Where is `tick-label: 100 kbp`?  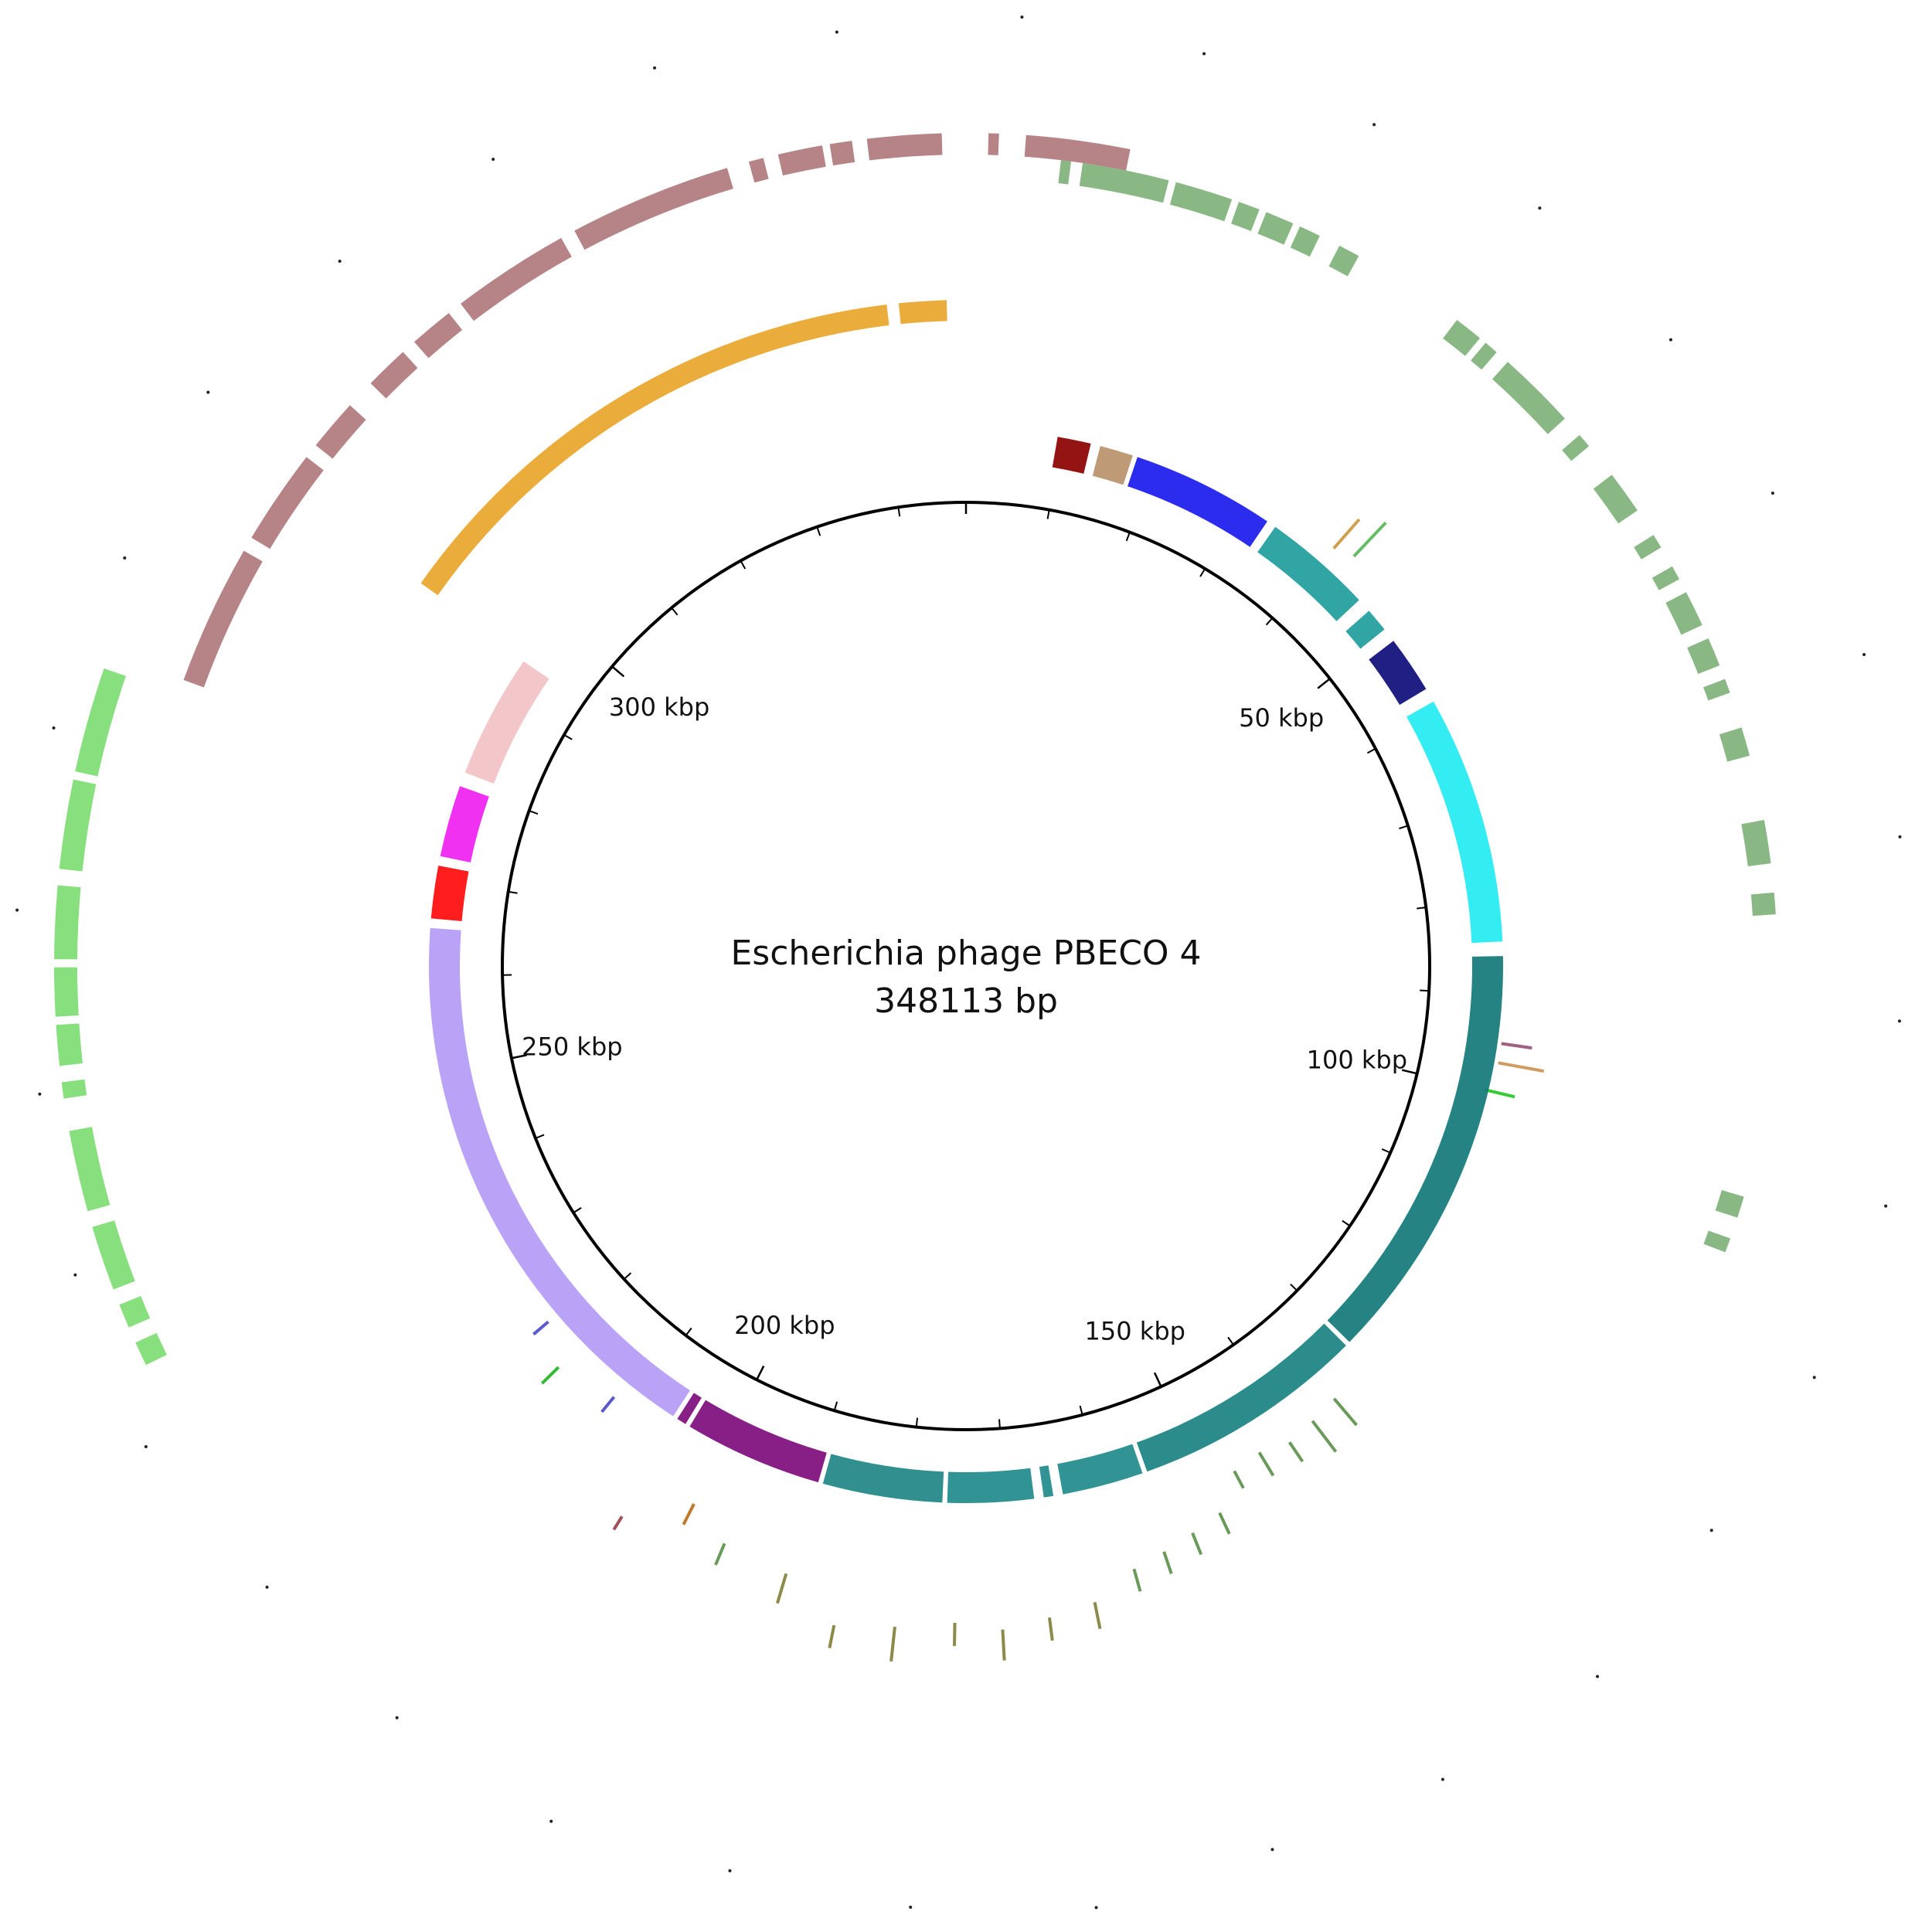
tick-label: 100 kbp is located at coordinates (1357, 1060).